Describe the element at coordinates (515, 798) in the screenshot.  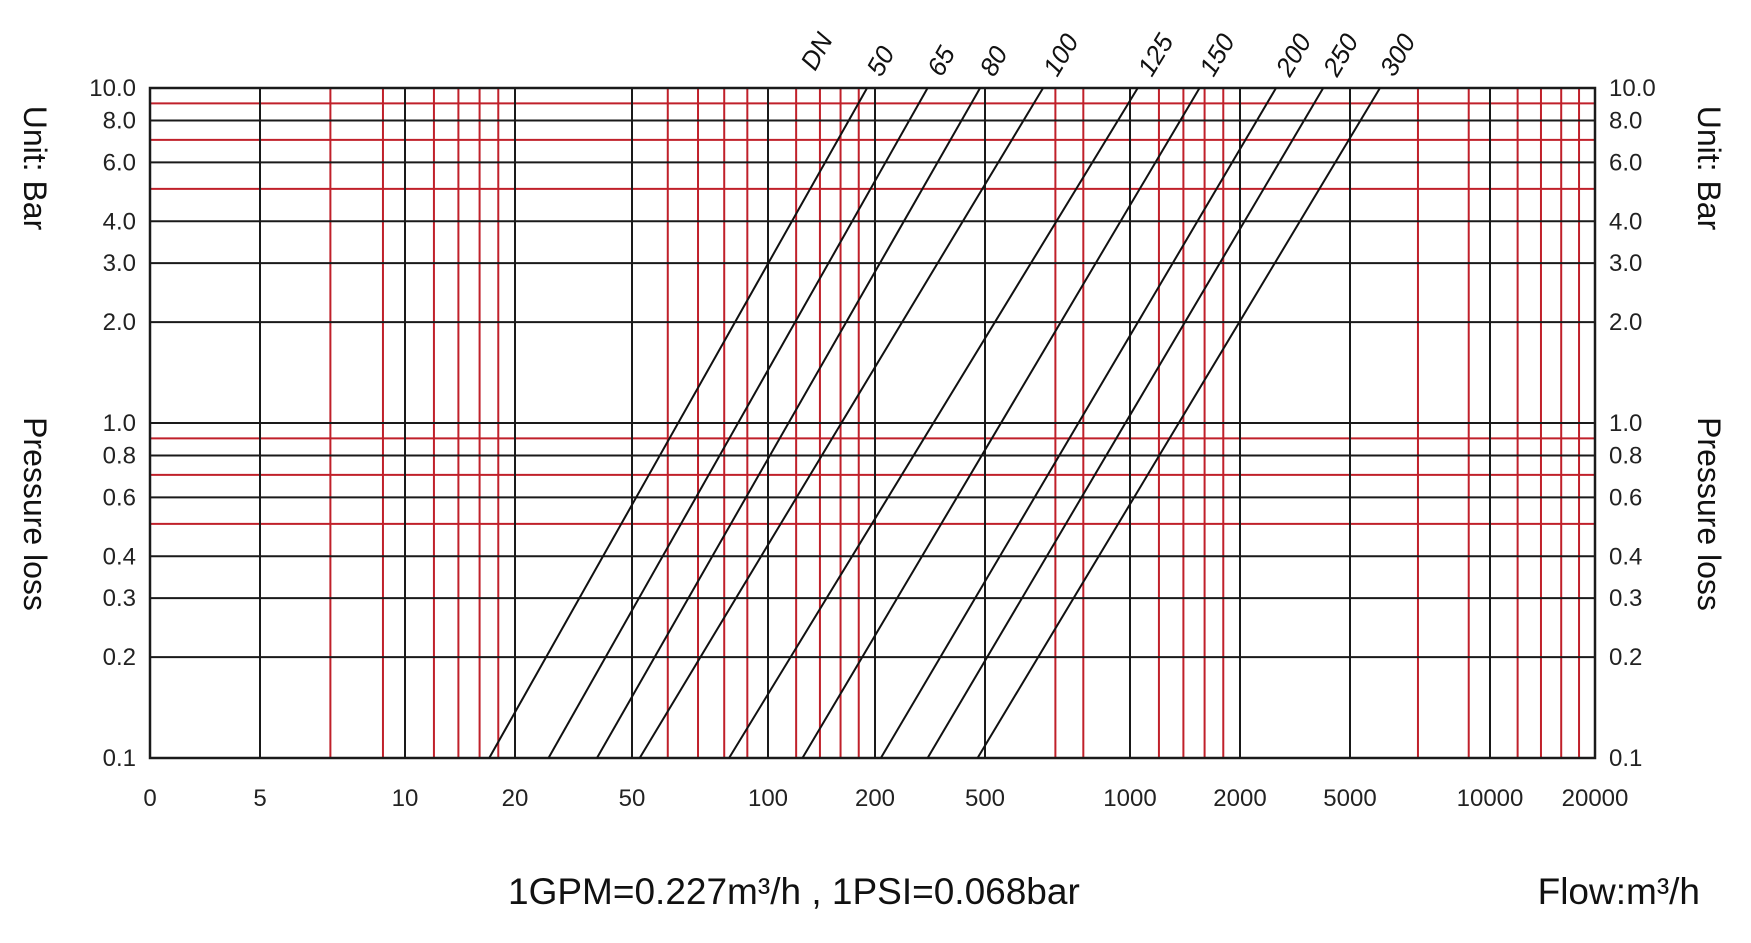
I see `x-tick-label: 20` at that location.